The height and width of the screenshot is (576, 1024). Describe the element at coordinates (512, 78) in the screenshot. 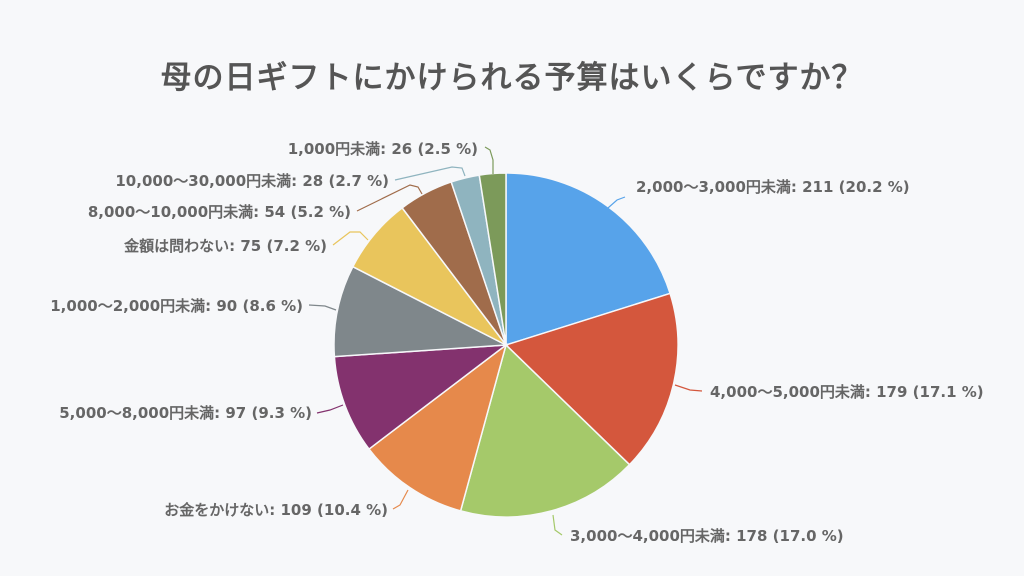

I see `chart-title: 母の日ギフトにかけられる予算はいくらですか？` at that location.